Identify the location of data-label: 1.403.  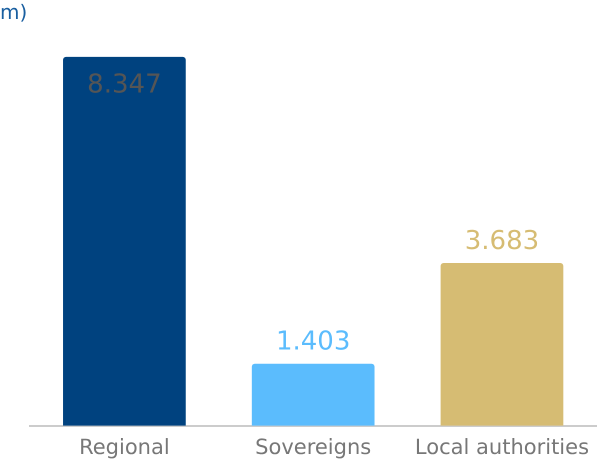
(313, 341).